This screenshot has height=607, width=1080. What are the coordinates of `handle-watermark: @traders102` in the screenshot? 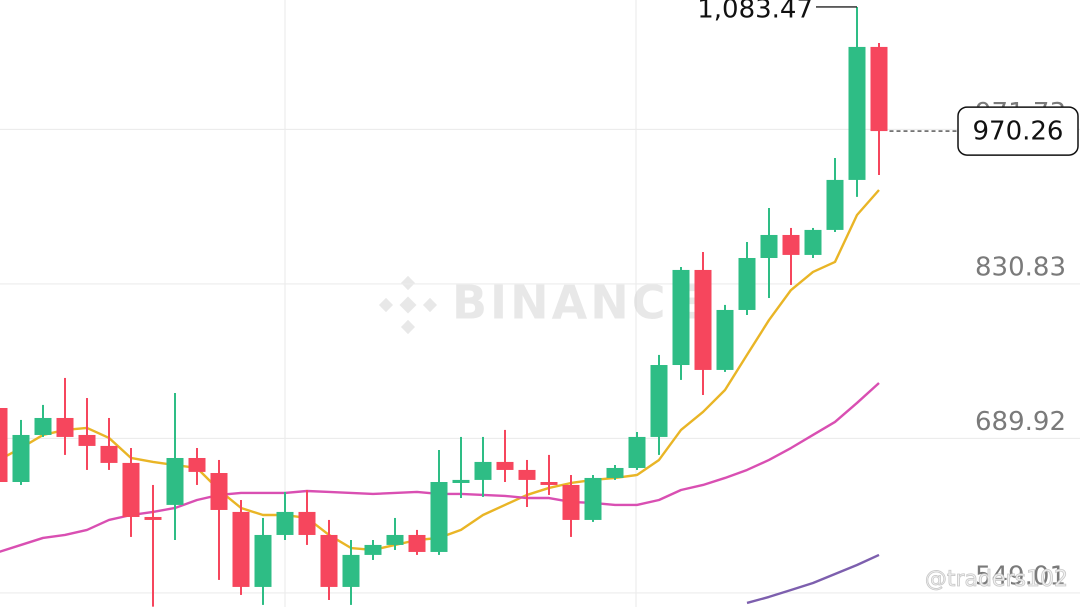 It's located at (996, 579).